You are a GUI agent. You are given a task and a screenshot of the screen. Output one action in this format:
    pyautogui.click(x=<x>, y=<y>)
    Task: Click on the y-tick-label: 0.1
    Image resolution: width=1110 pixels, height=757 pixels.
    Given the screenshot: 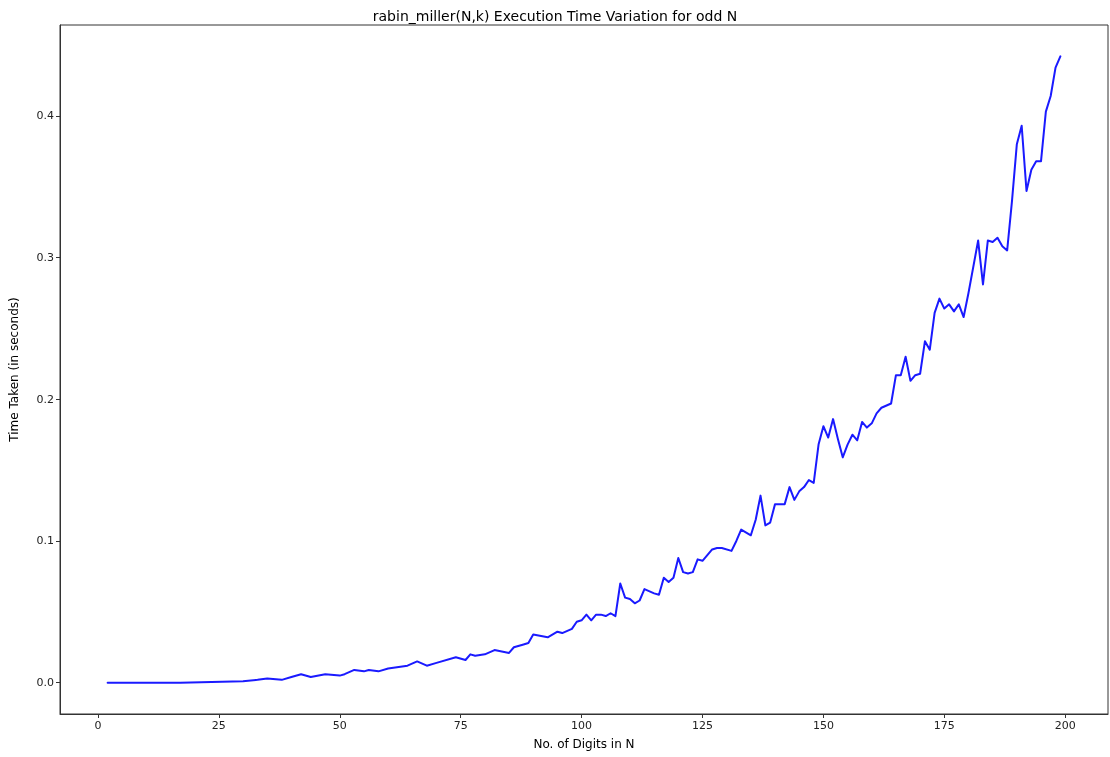 What is the action you would take?
    pyautogui.click(x=45, y=541)
    